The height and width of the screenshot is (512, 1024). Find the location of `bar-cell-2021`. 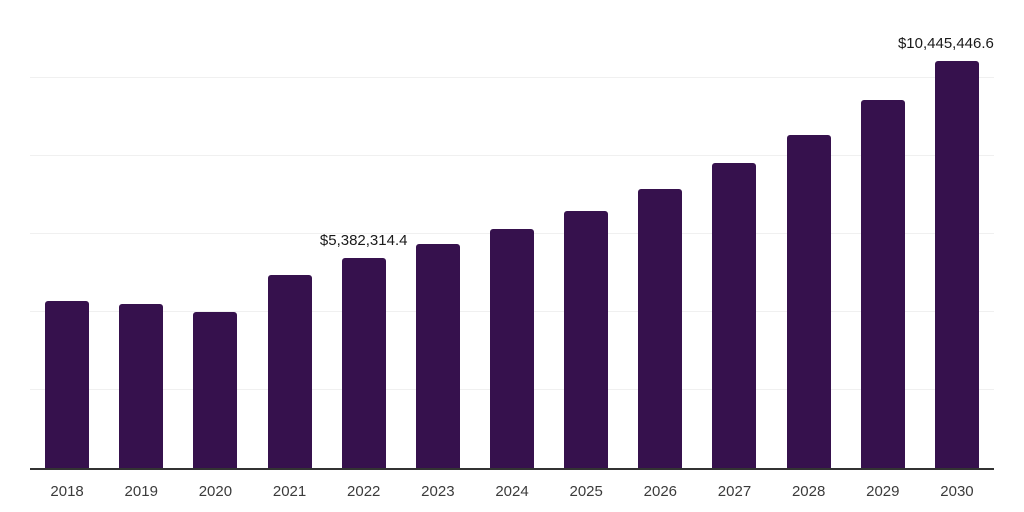

bar-cell-2021 is located at coordinates (289, 234).